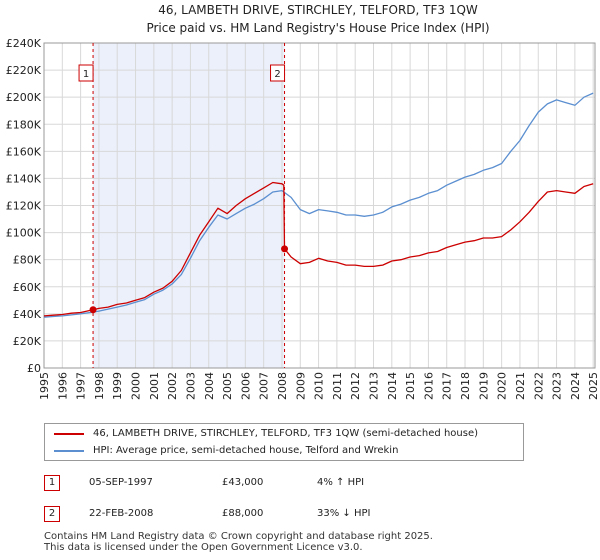  Describe the element at coordinates (337, 386) in the screenshot. I see `x-tick-label-16: 2011` at that location.